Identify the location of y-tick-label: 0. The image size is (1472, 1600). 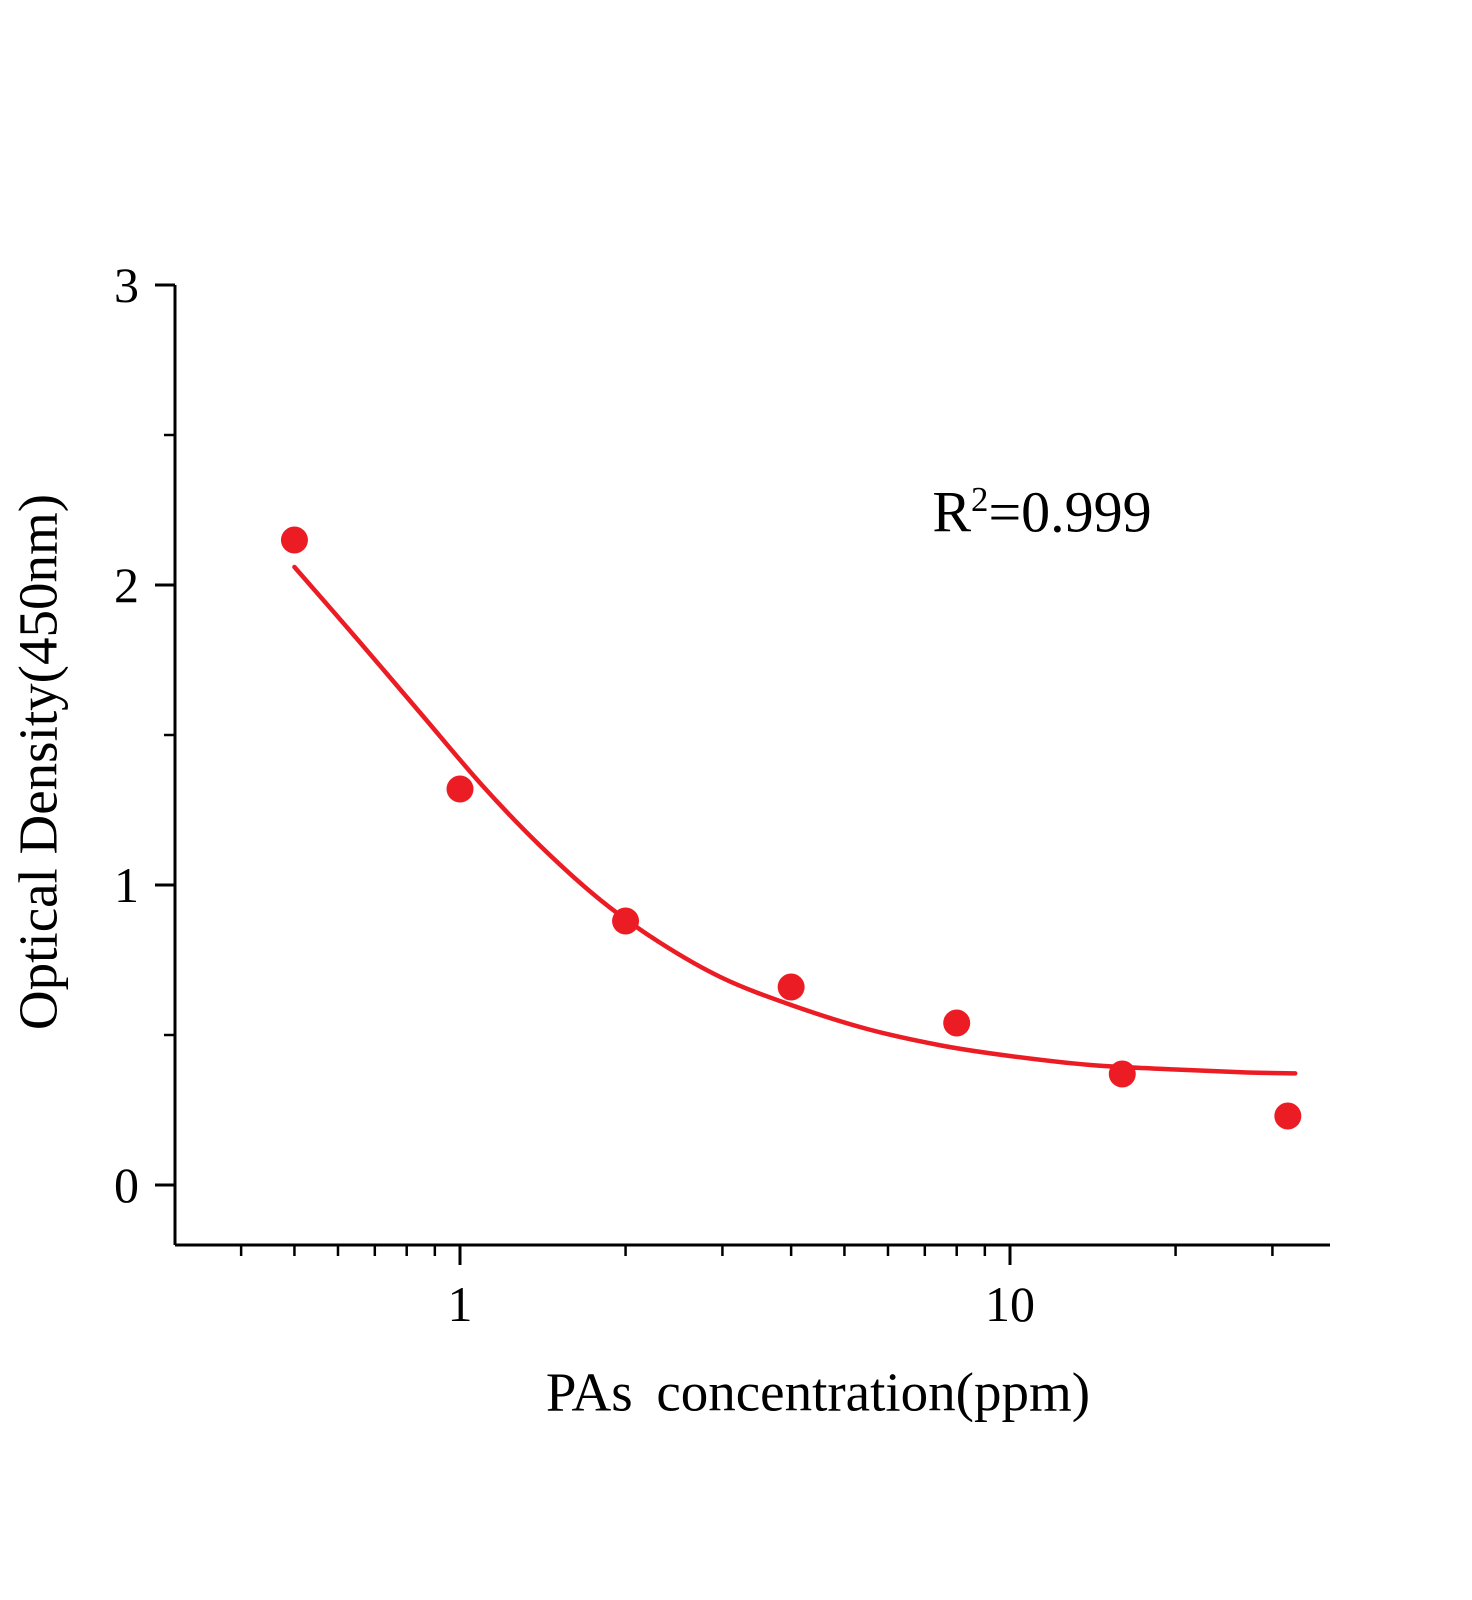
(126, 1185).